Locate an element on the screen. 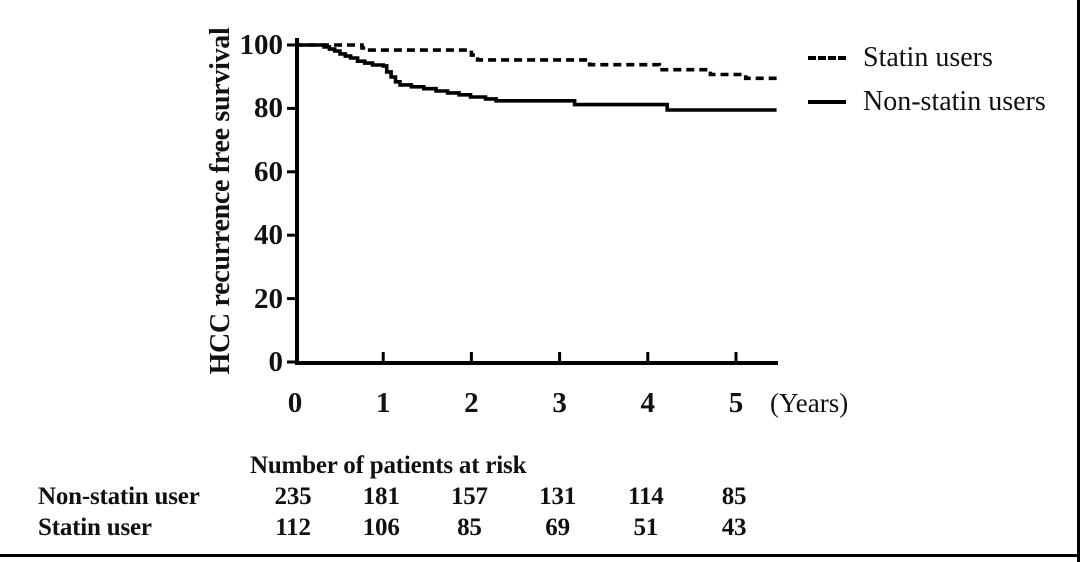 This screenshot has height=562, width=1080. x-axis-unit-label: (Years) is located at coordinates (809, 403).